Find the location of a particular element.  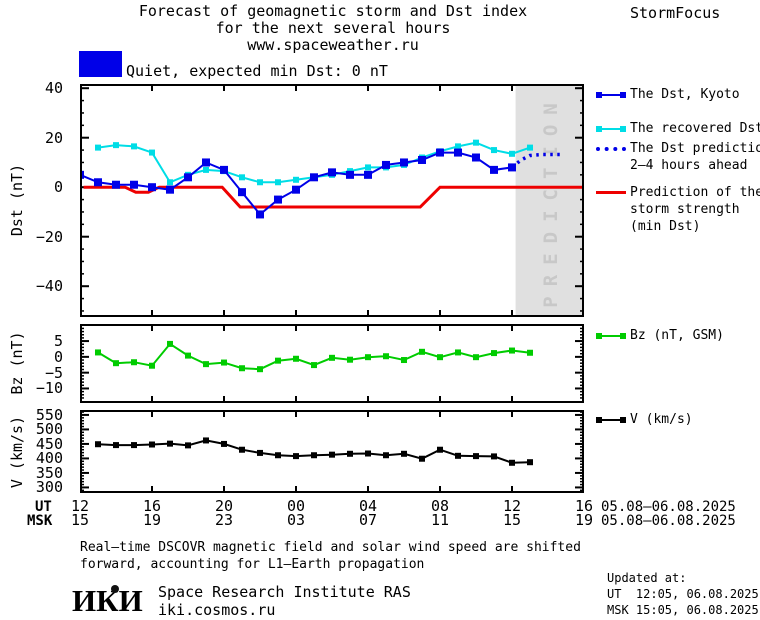

prediction-band is located at coordinates (549, 200).